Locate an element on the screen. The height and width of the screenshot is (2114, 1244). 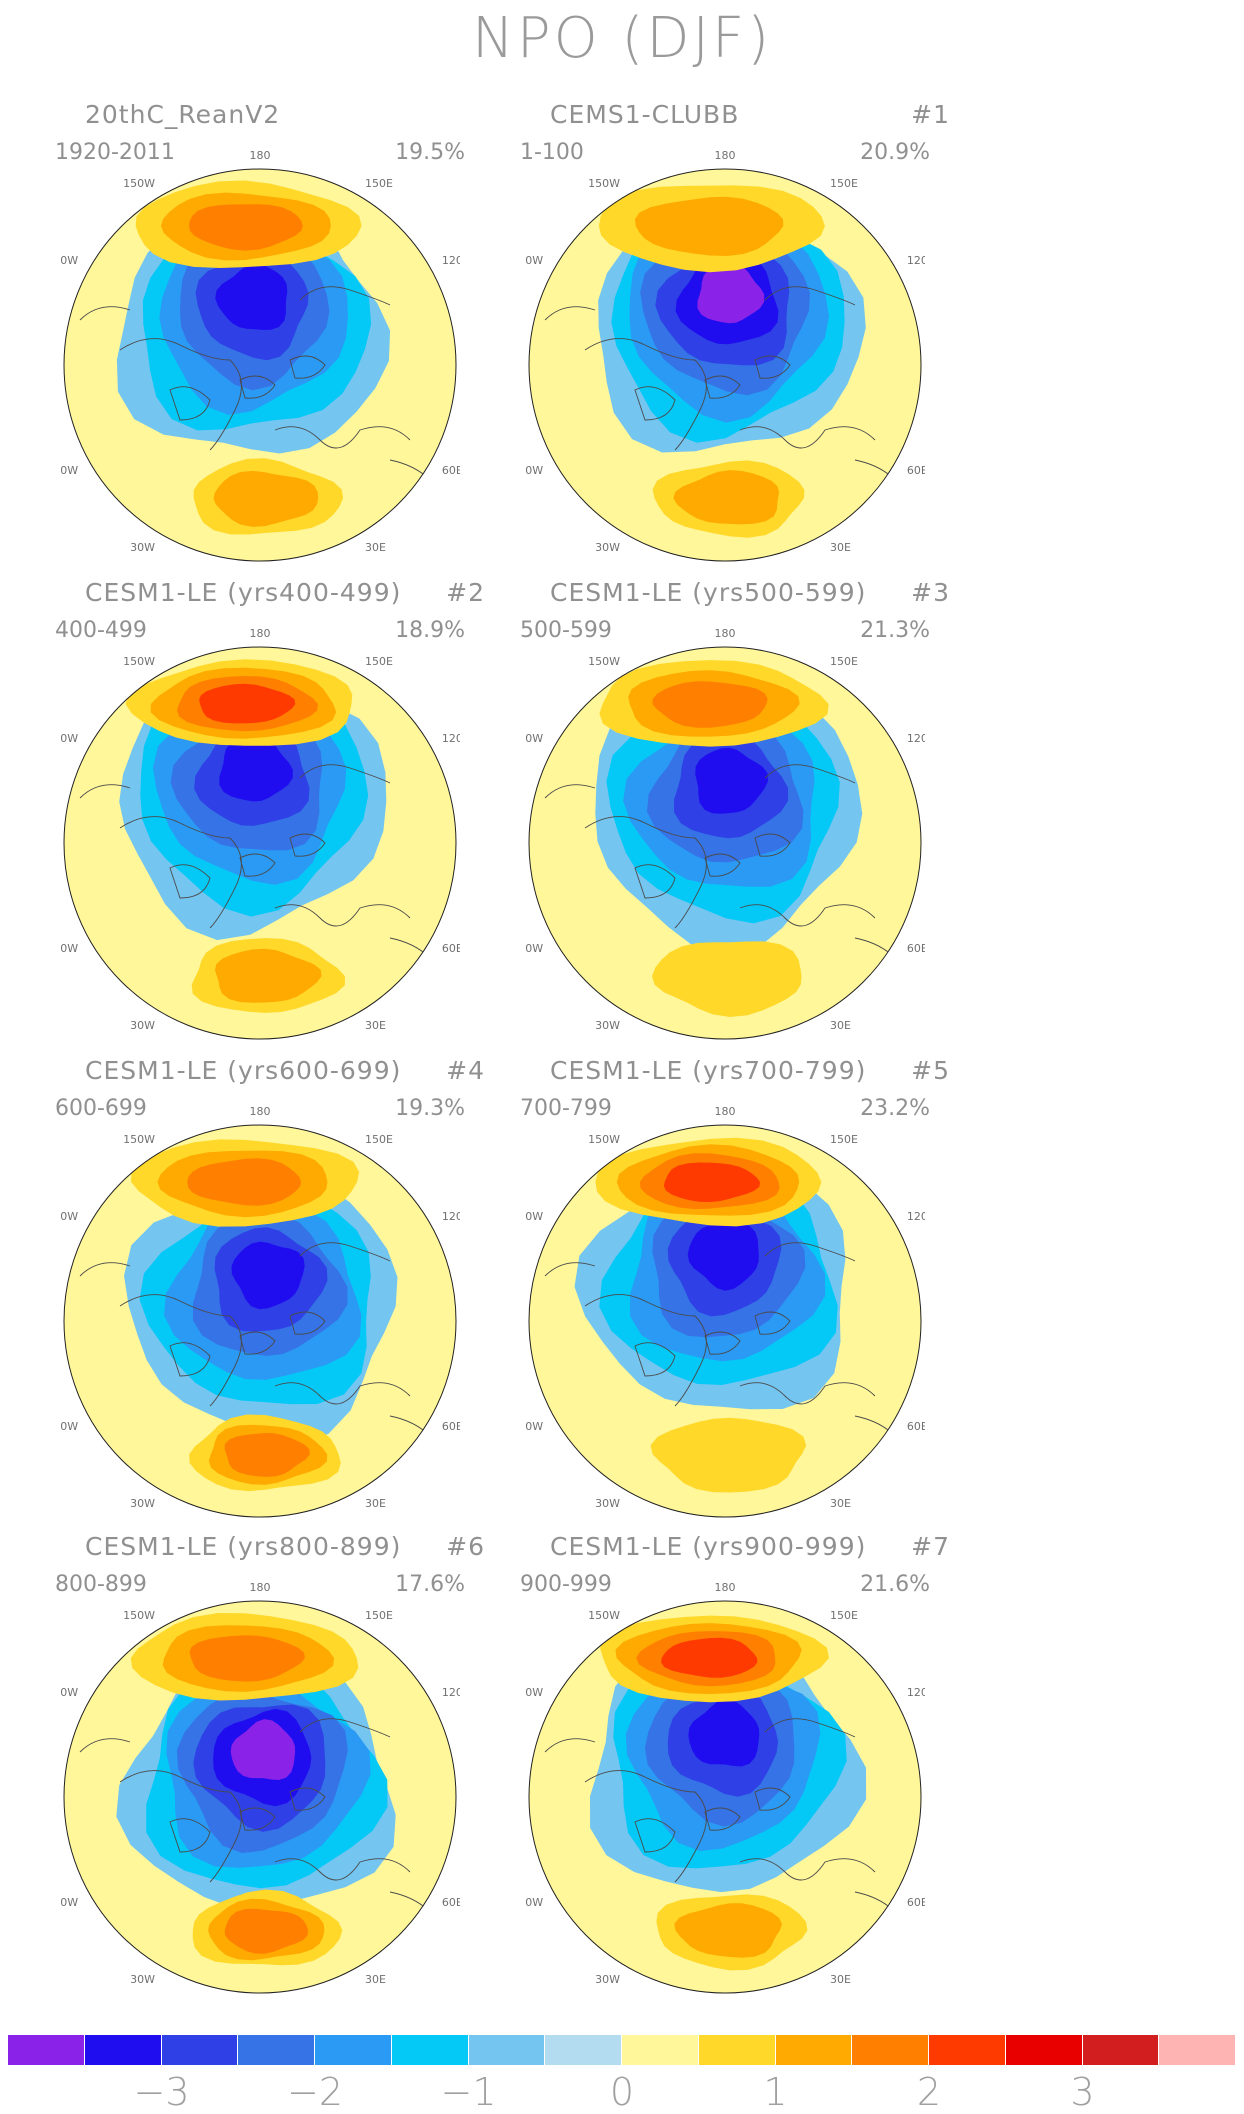
longitude-label: 120W is located at coordinates (534, 1692).